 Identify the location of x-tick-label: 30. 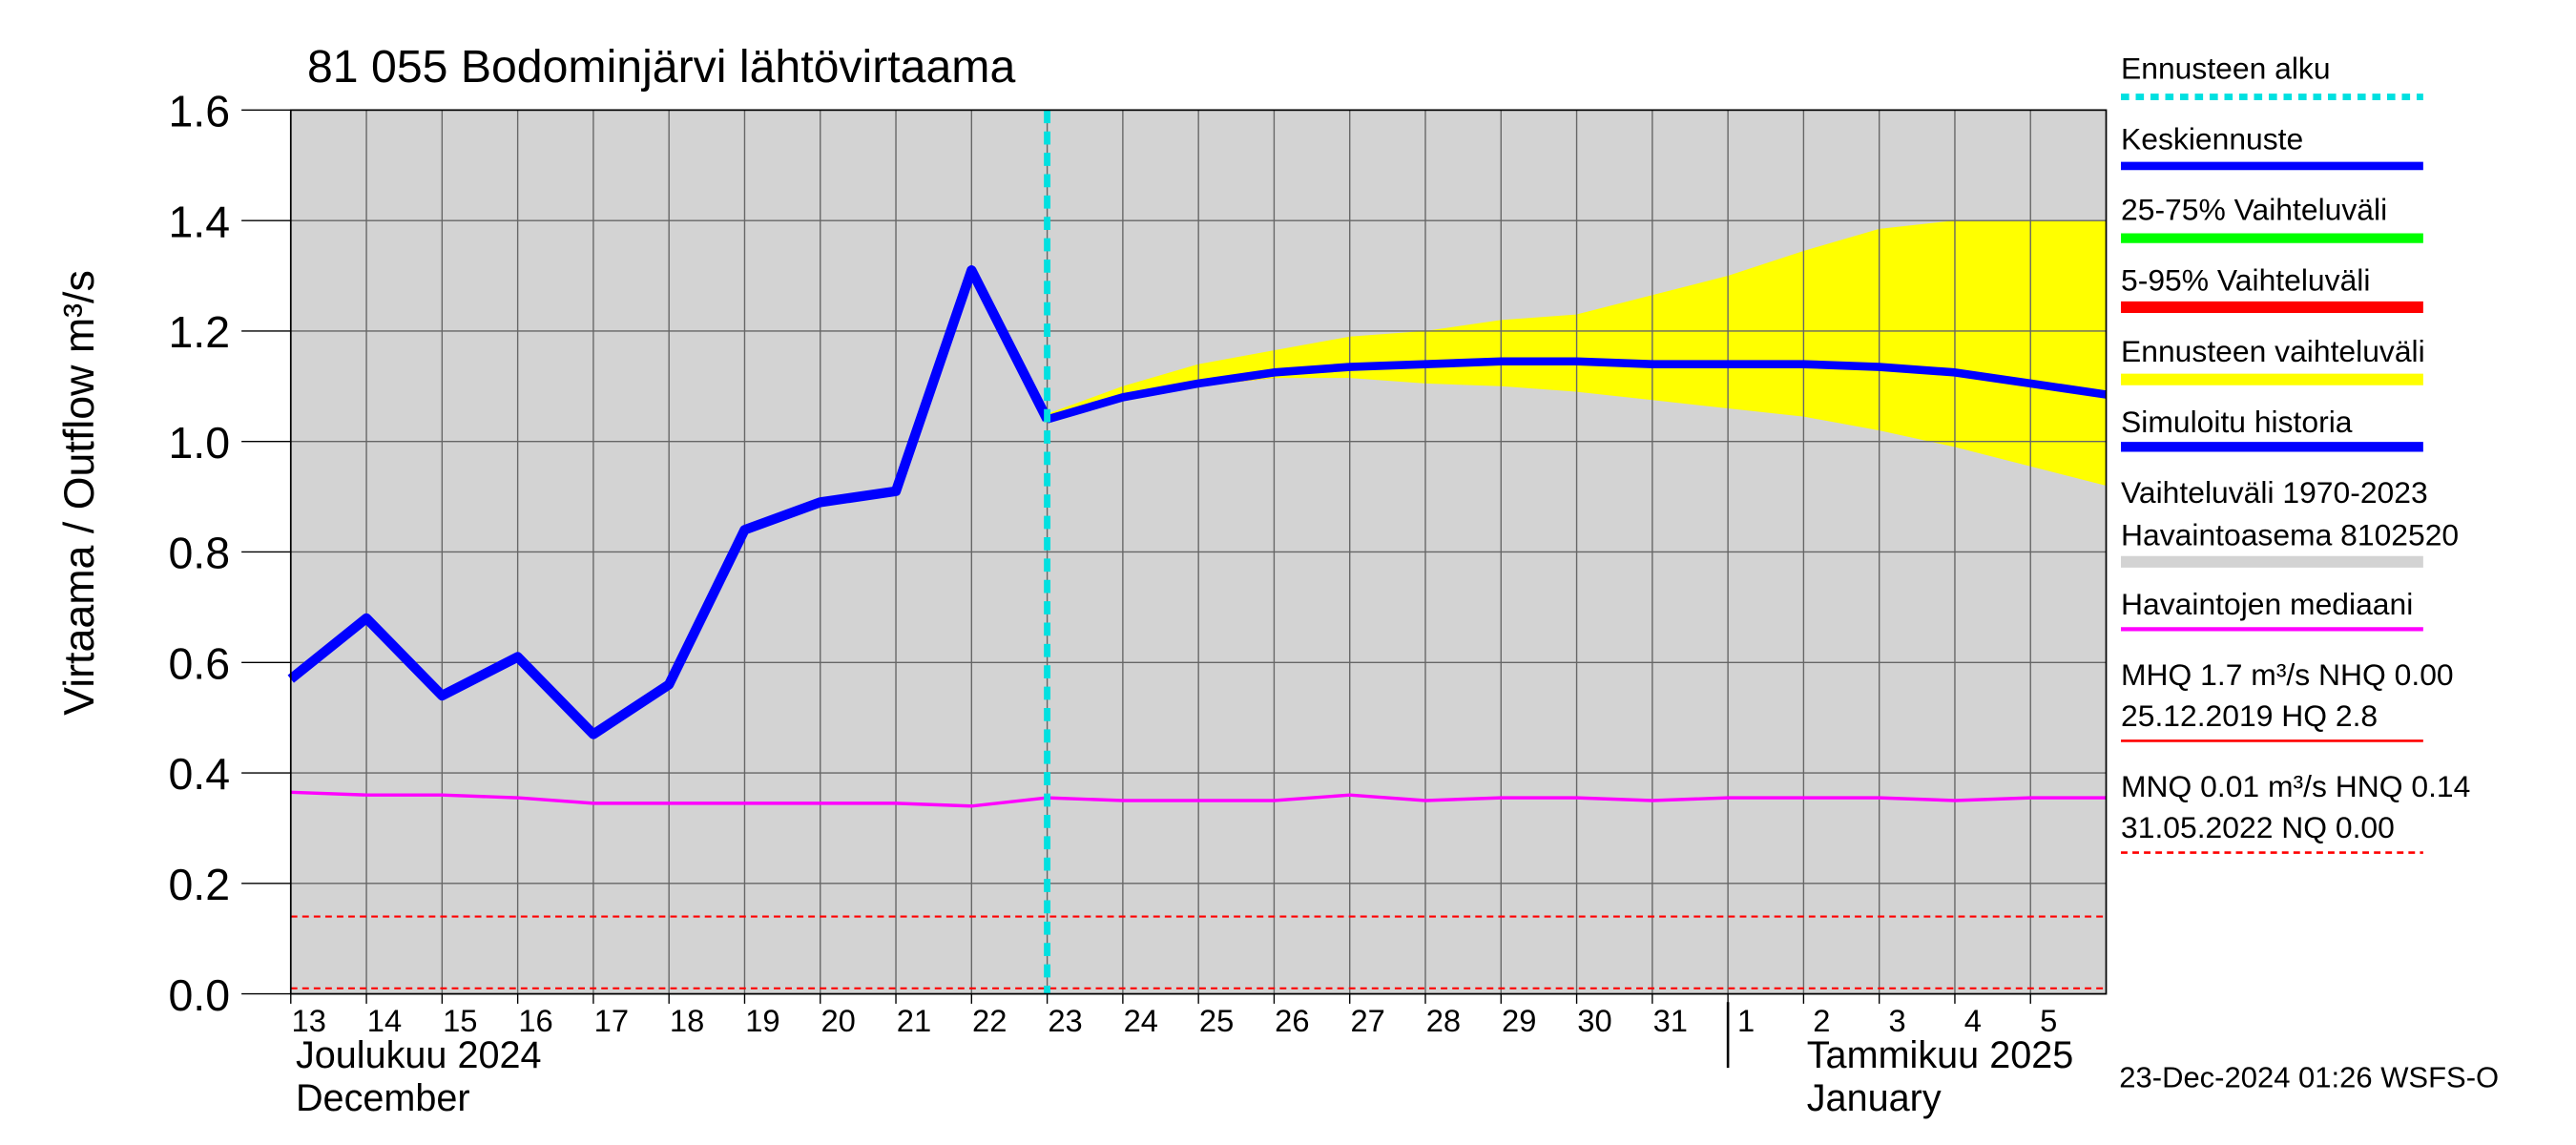
(1594, 1021).